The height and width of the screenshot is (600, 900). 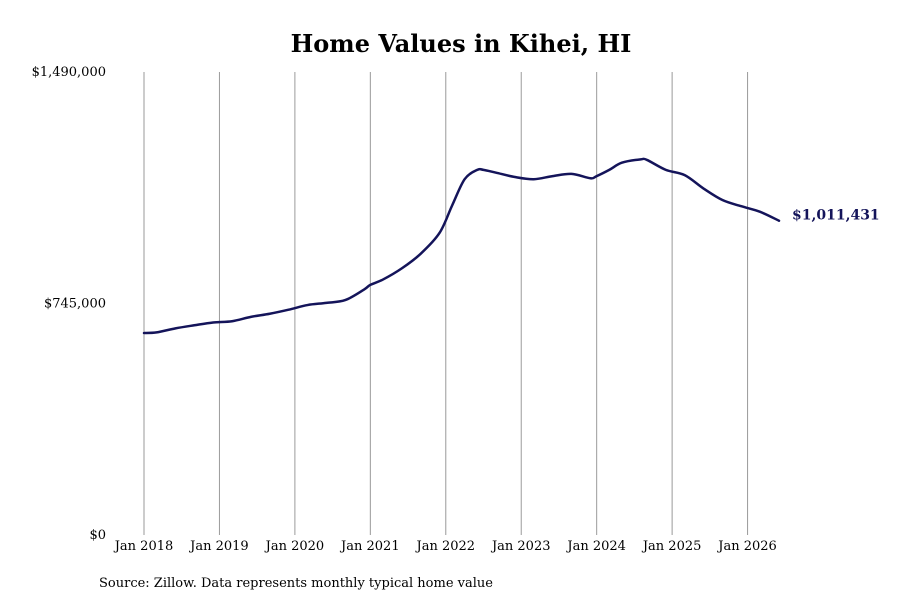 What do you see at coordinates (671, 546) in the screenshot?
I see `x-tick-label: Jan 2025` at bounding box center [671, 546].